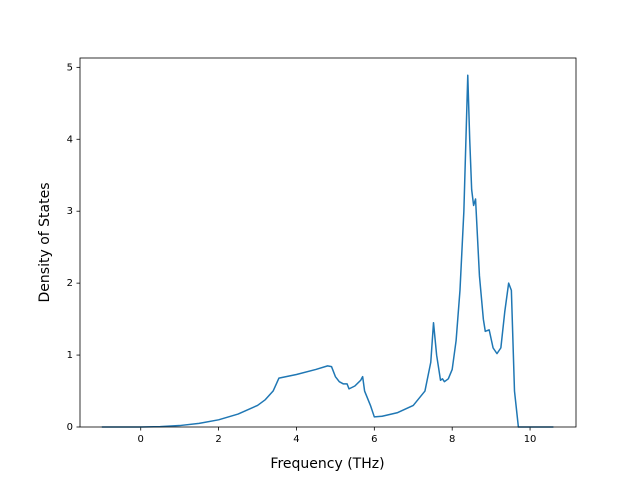 This screenshot has width=640, height=480. What do you see at coordinates (70, 355) in the screenshot?
I see `y-tick-label: 1` at bounding box center [70, 355].